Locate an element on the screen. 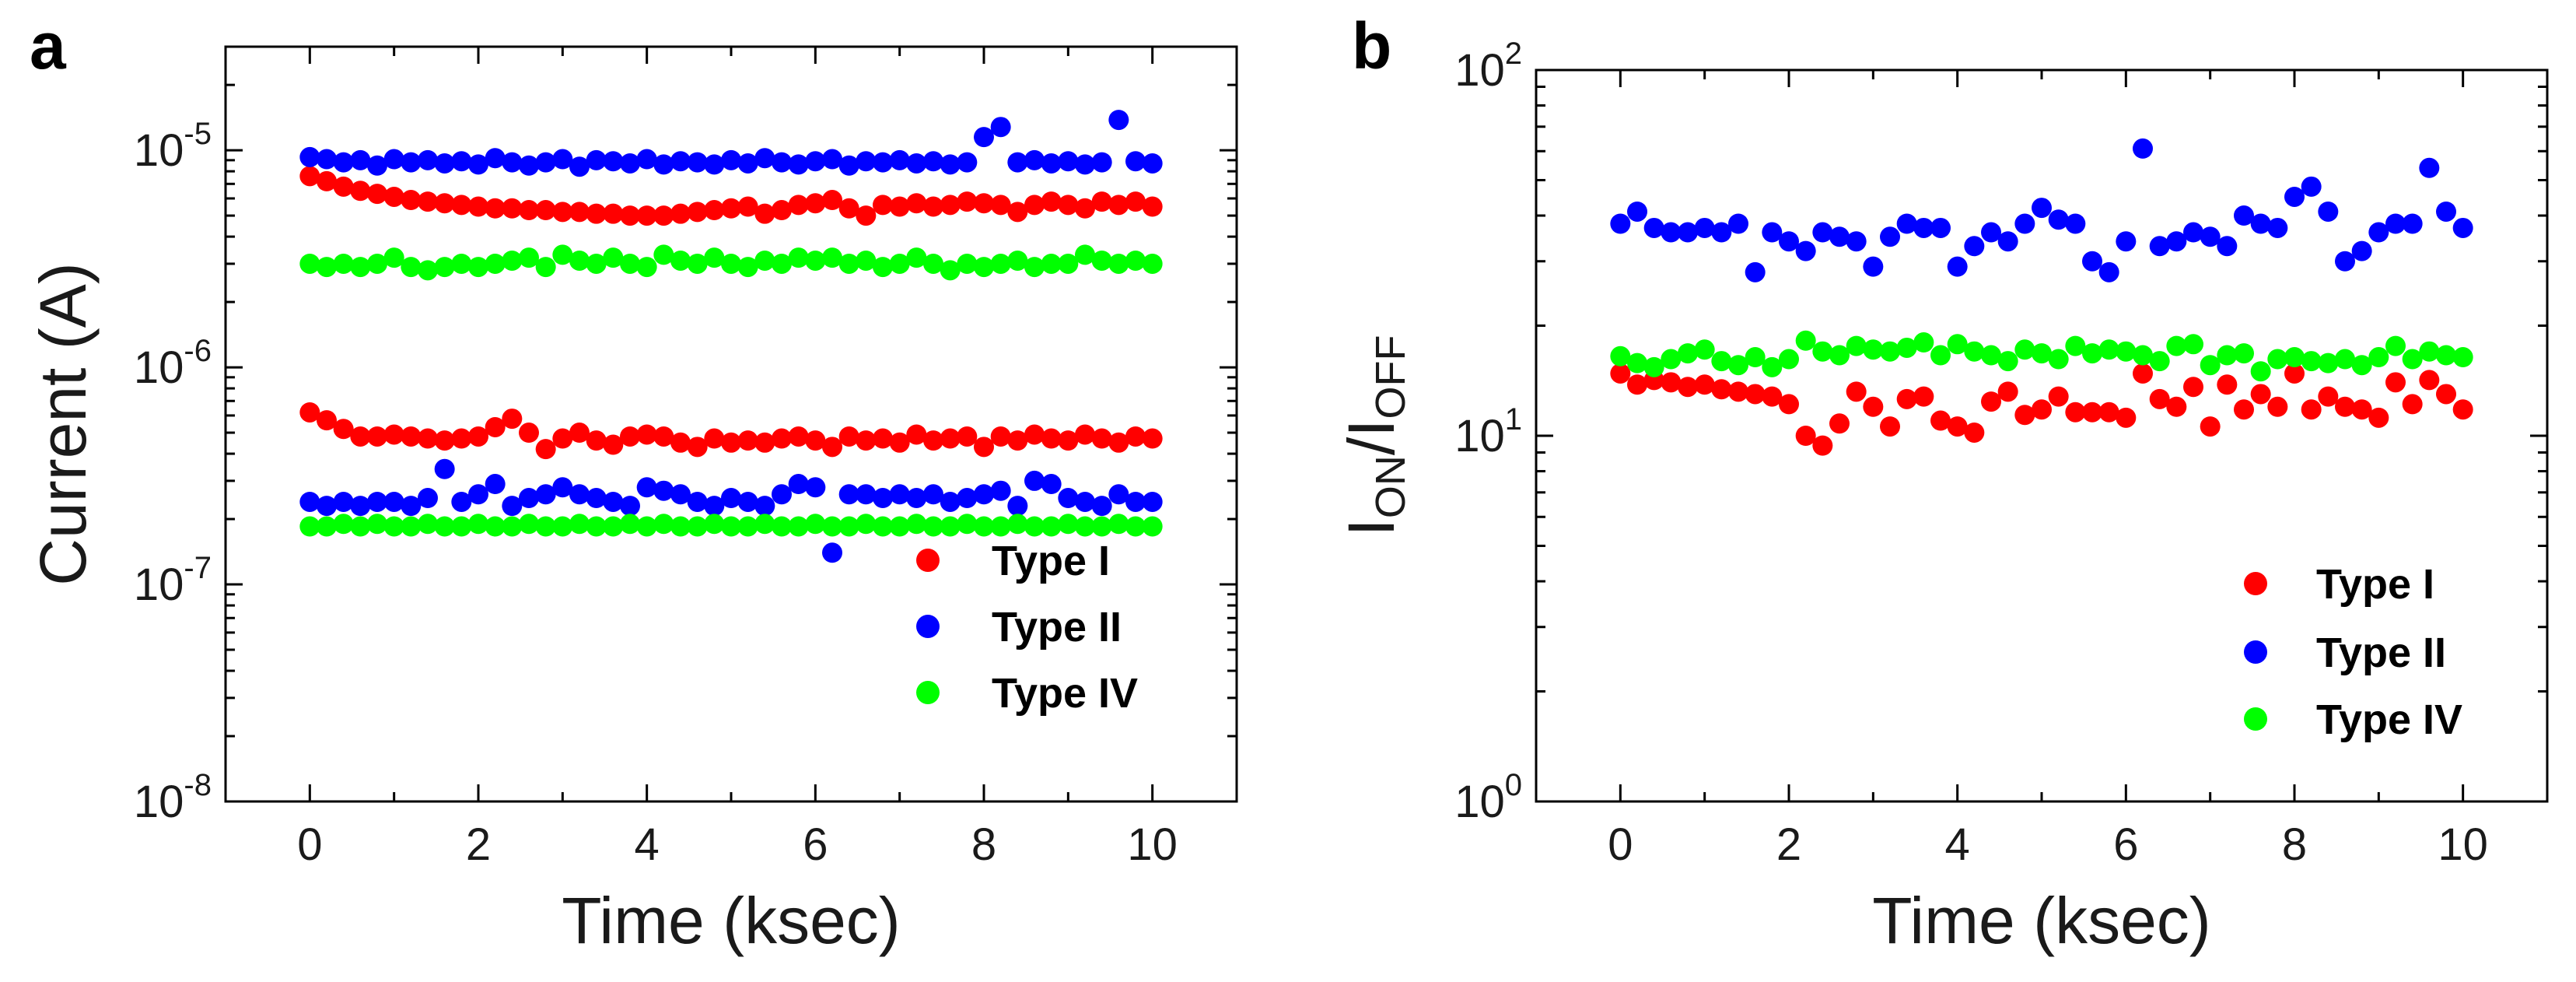  y-tick-label: 10⁻⁷ is located at coordinates (173, 580).